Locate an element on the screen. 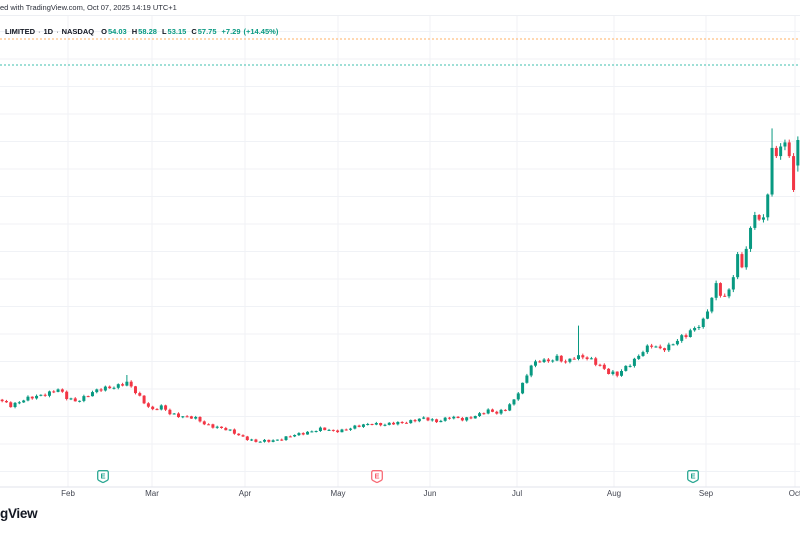  low-value: 53.15 is located at coordinates (177, 31).